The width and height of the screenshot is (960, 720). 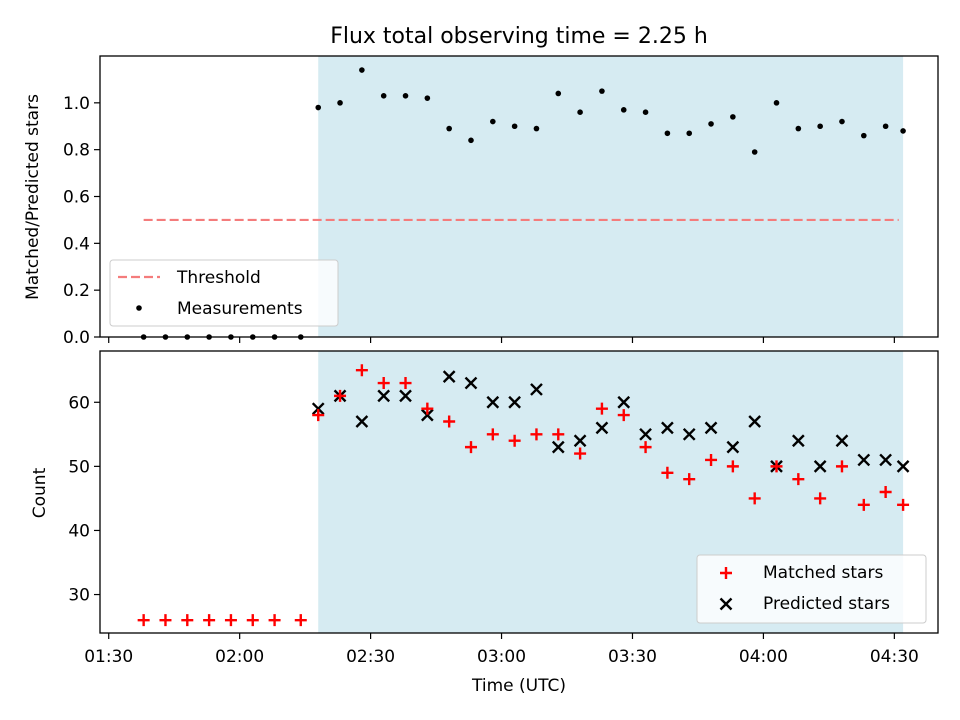 I want to click on y-tick-label: 40, so click(x=79, y=531).